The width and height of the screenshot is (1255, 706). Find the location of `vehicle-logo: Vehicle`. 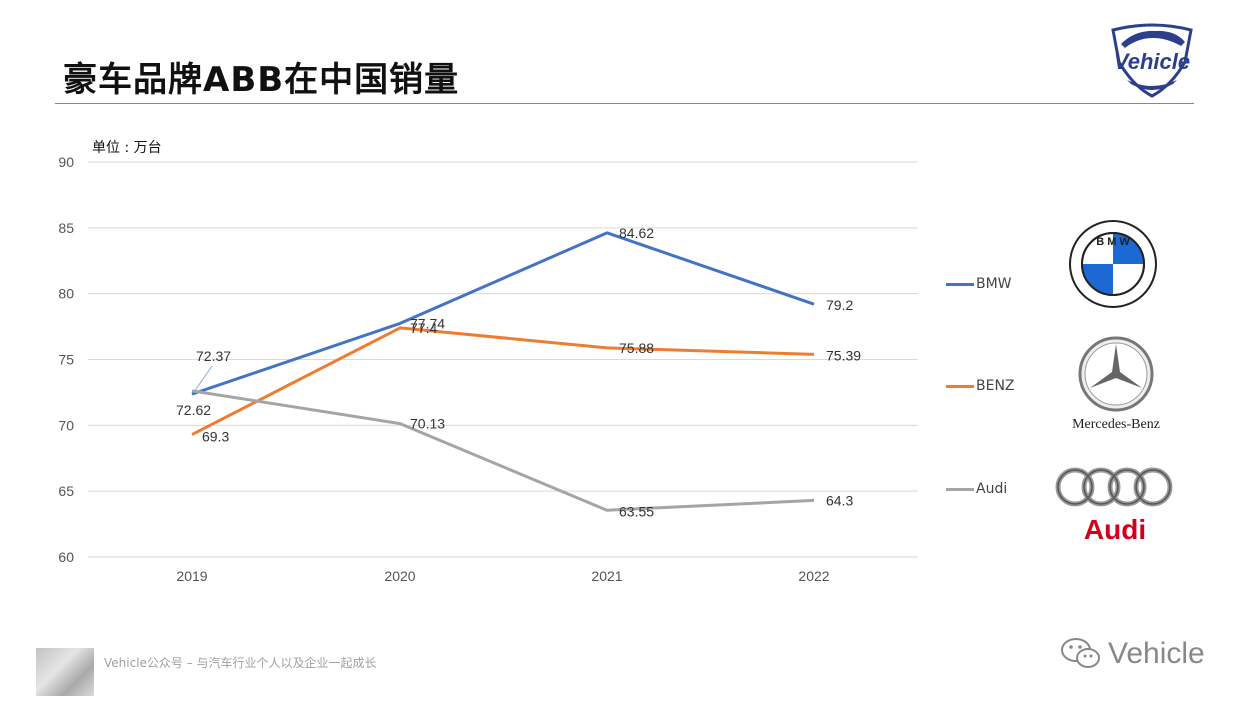

vehicle-logo: Vehicle is located at coordinates (1152, 60).